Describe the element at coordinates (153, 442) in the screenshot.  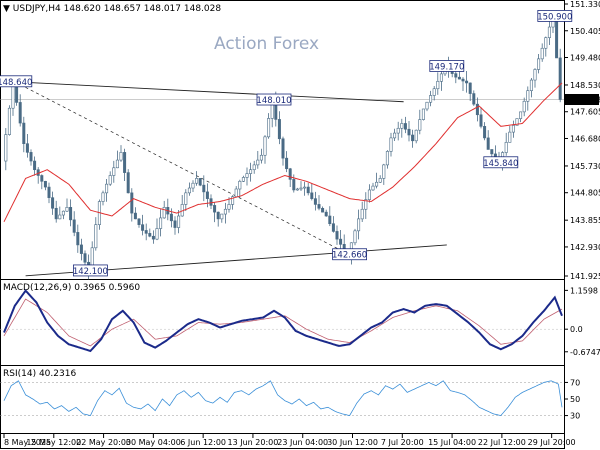
I see `time-tick-label: 30 May 04:00` at that location.